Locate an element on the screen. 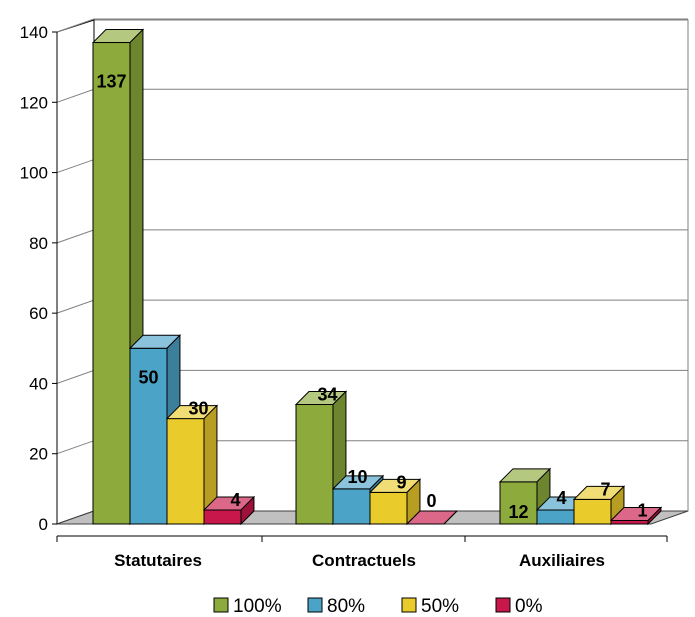 The width and height of the screenshot is (695, 617). data-label: 0 is located at coordinates (431, 501).